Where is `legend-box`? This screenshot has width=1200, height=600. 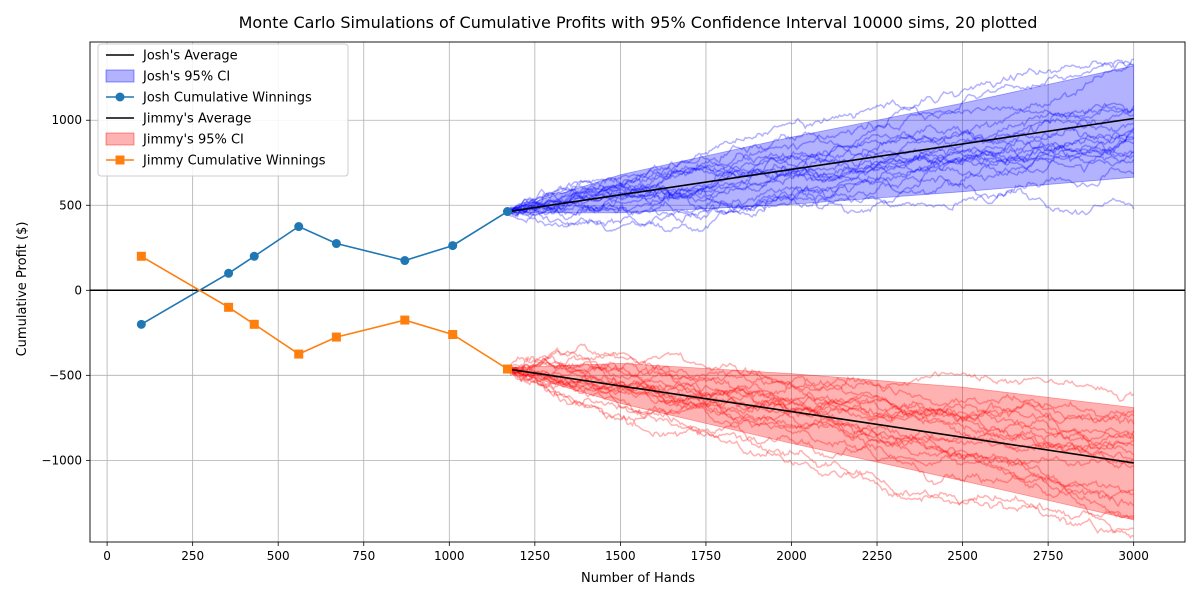
legend-box is located at coordinates (223, 110).